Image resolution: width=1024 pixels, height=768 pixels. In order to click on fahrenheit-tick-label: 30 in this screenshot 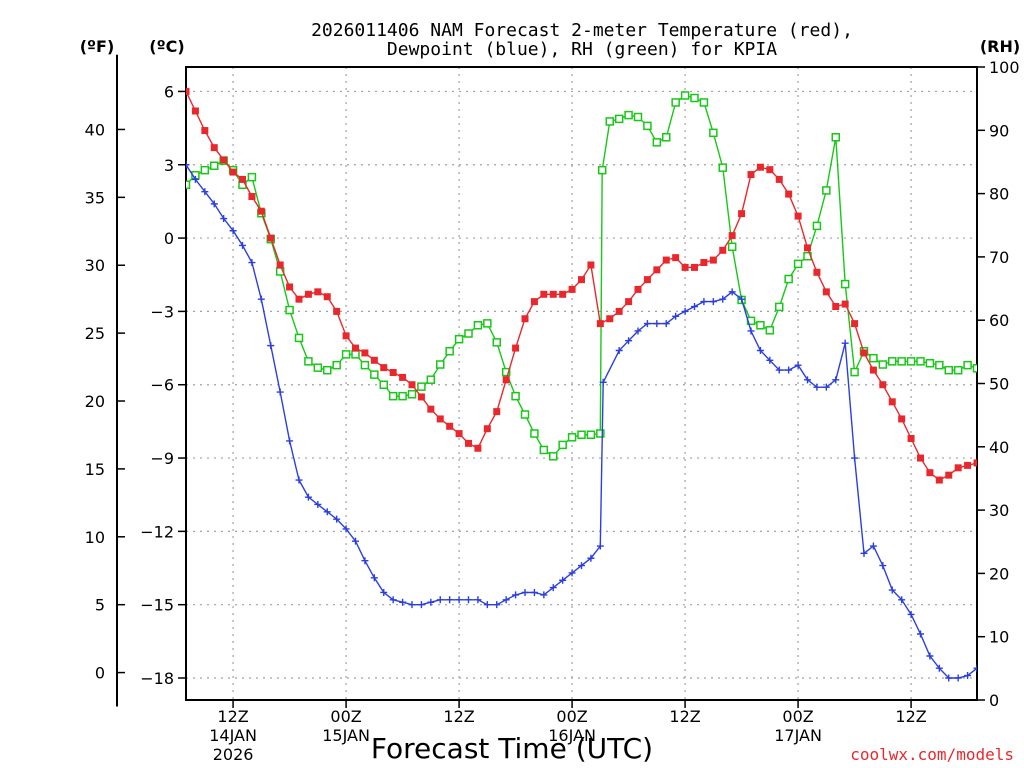, I will do `click(95, 265)`.